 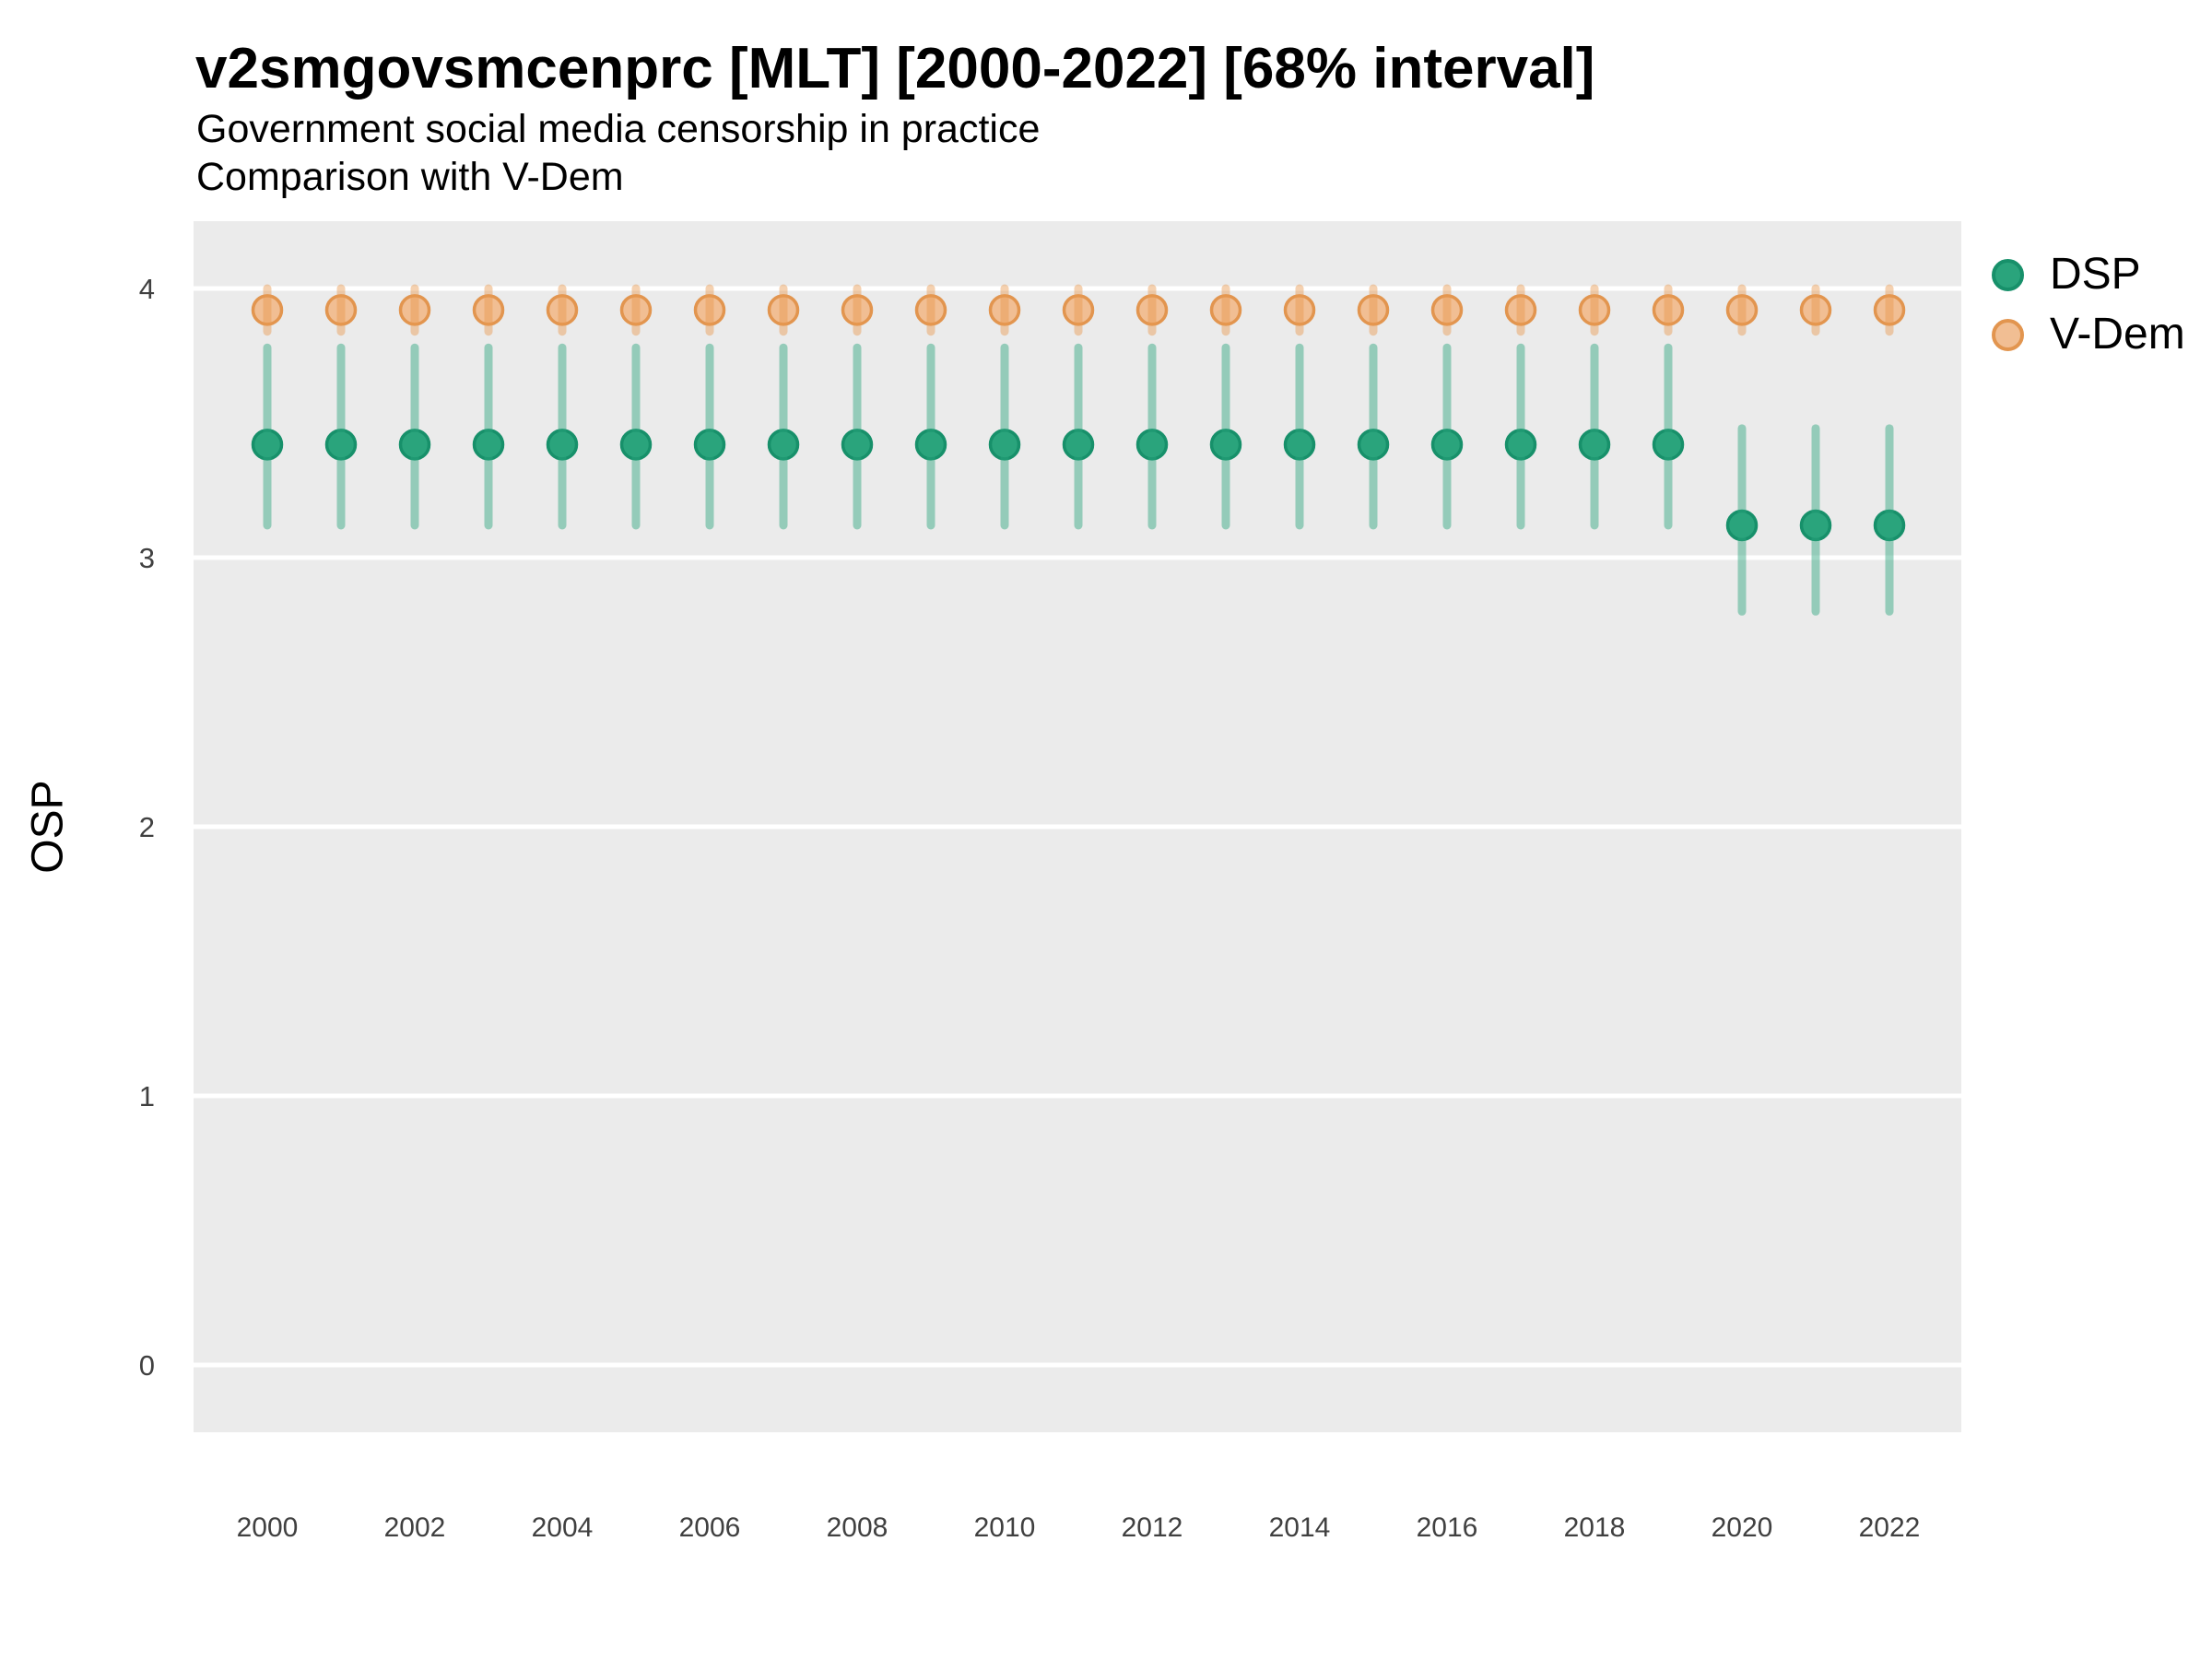 I want to click on x-tick-label: 2012, so click(x=1152, y=1527).